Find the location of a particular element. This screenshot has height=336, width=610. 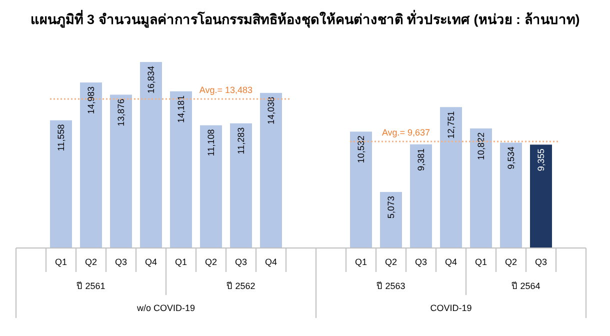

data-label: 10,532 is located at coordinates (361, 150).